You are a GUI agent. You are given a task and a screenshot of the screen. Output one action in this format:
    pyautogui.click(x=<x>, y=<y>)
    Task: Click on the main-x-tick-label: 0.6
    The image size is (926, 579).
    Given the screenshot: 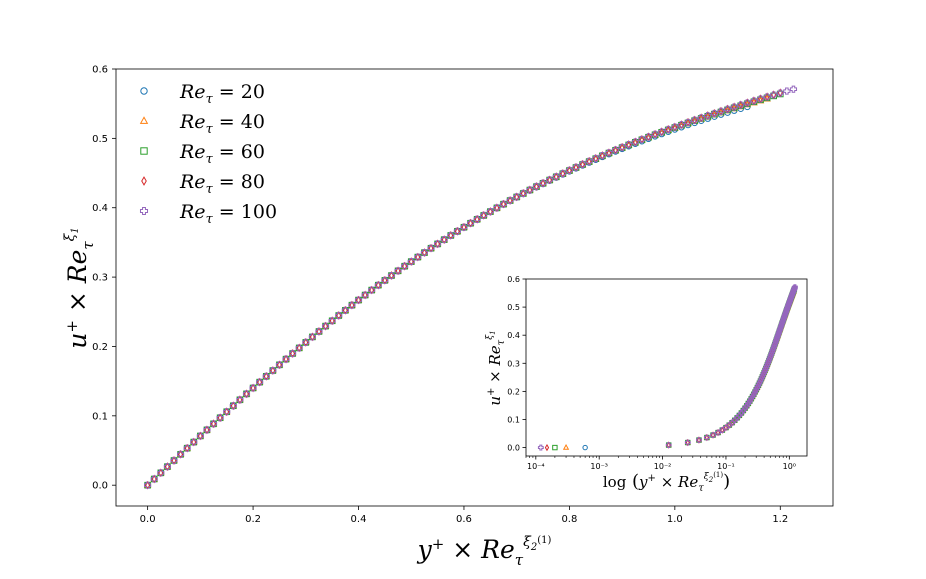 What is the action you would take?
    pyautogui.click(x=464, y=519)
    